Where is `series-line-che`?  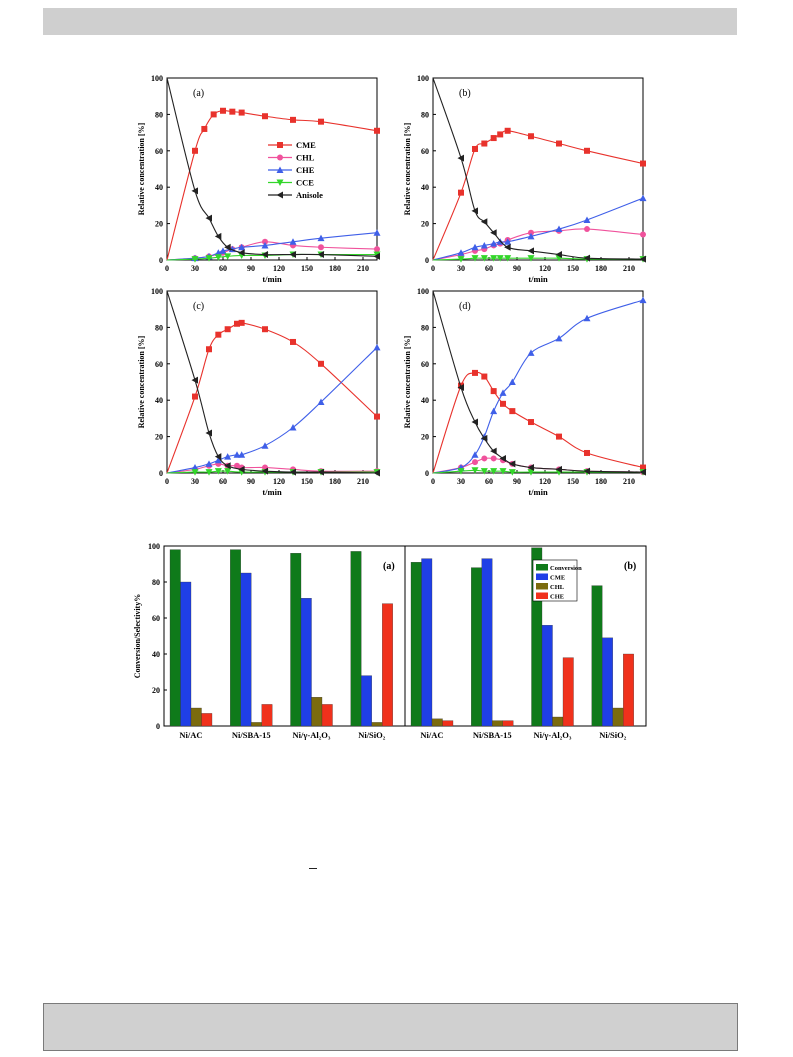 series-line-che is located at coordinates (272, 410).